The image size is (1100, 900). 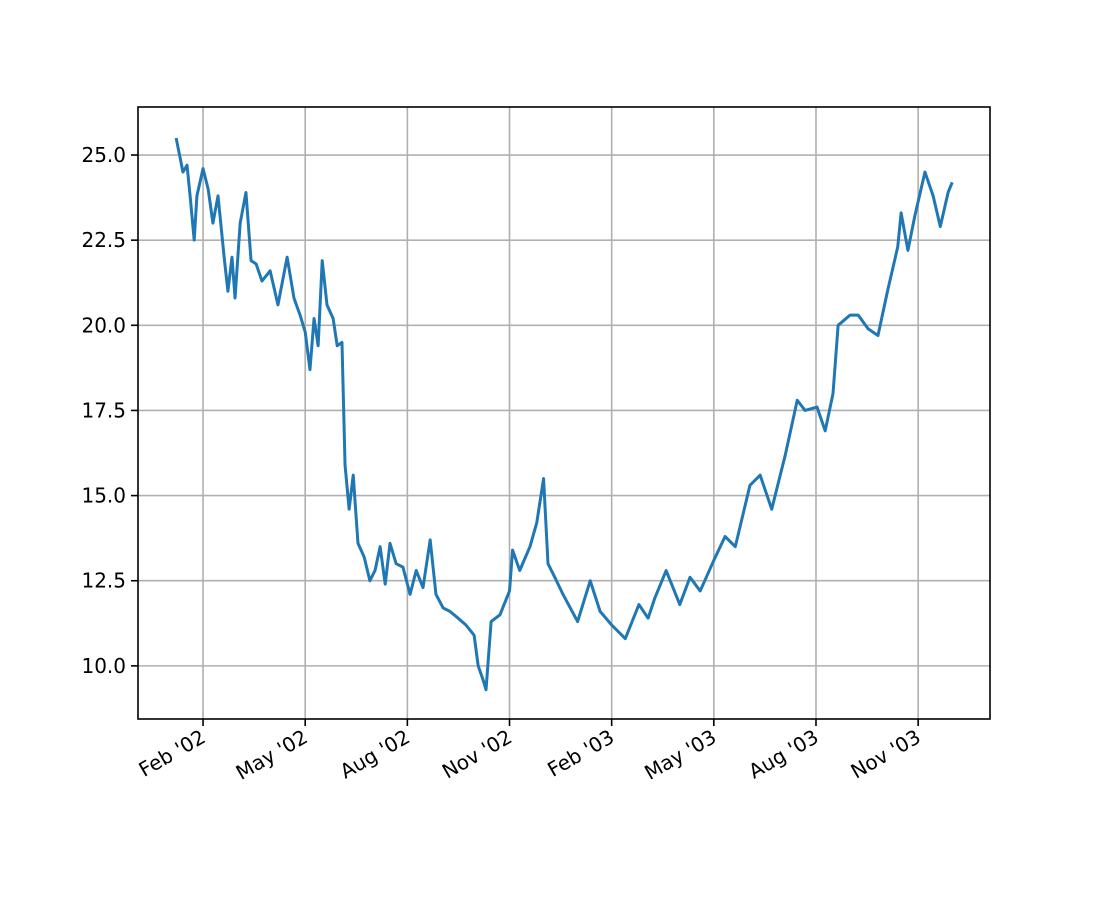 I want to click on x-tick-label: Aug '03, so click(x=783, y=754).